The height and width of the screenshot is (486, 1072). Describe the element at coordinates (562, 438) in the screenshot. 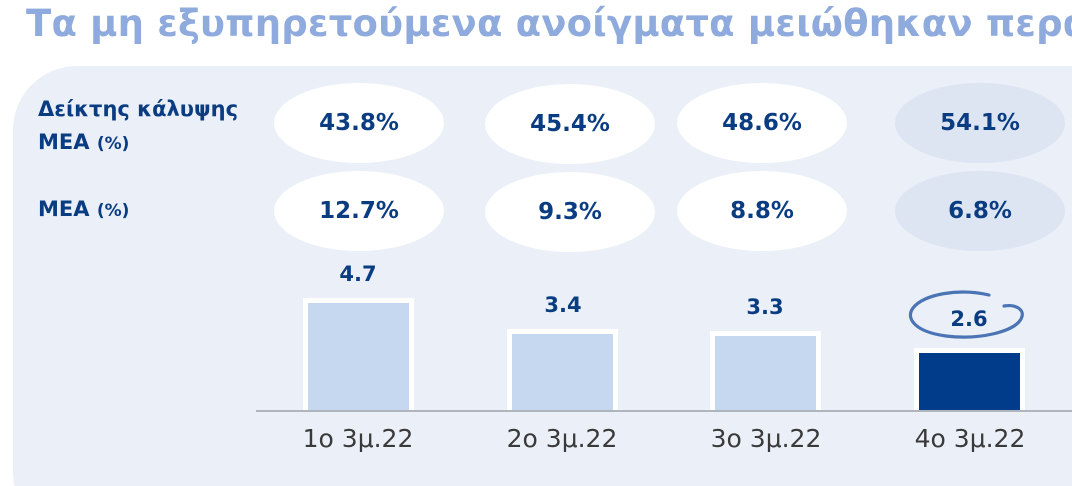

I see `x-label-q2: 2ο 3μ.22` at that location.